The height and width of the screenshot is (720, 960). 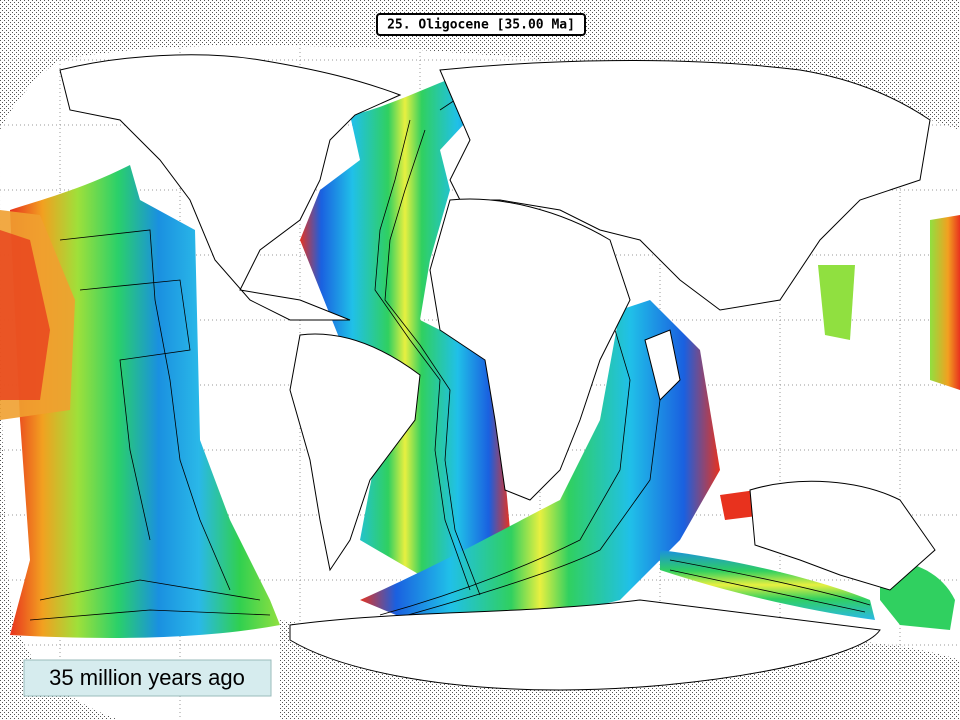 I want to click on map-title: 25. Oligocene [35.00 Ma], so click(x=481, y=25).